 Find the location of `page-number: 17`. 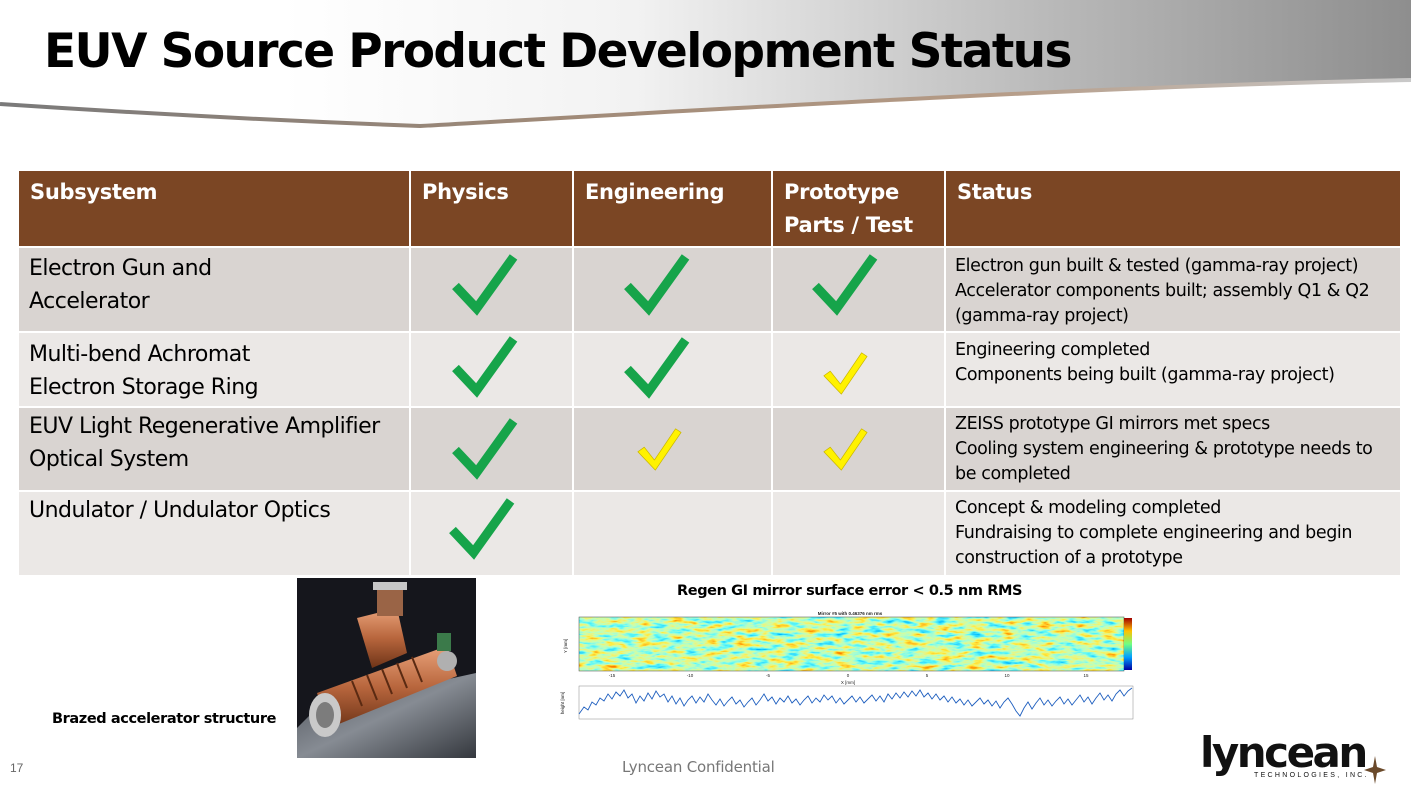

page-number: 17 is located at coordinates (17, 768).